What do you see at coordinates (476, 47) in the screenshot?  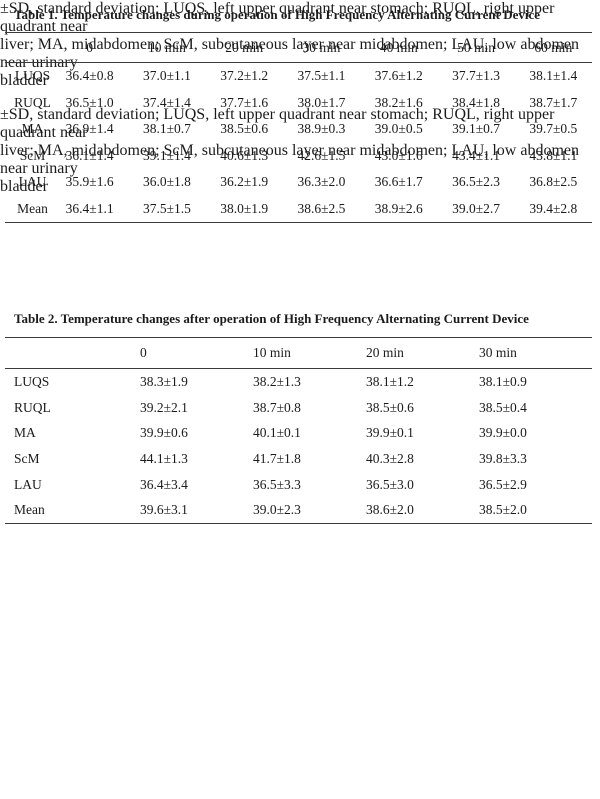 I see `column-header: 50 min` at bounding box center [476, 47].